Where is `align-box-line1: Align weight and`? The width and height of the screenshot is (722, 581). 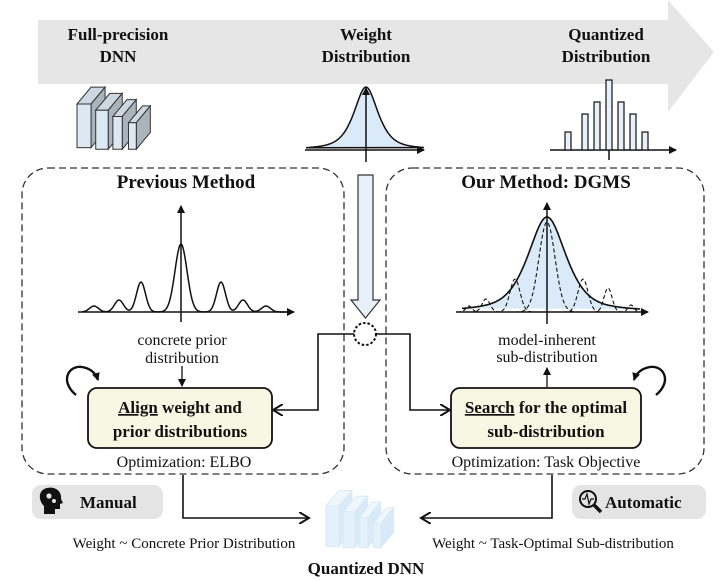 align-box-line1: Align weight and is located at coordinates (180, 407).